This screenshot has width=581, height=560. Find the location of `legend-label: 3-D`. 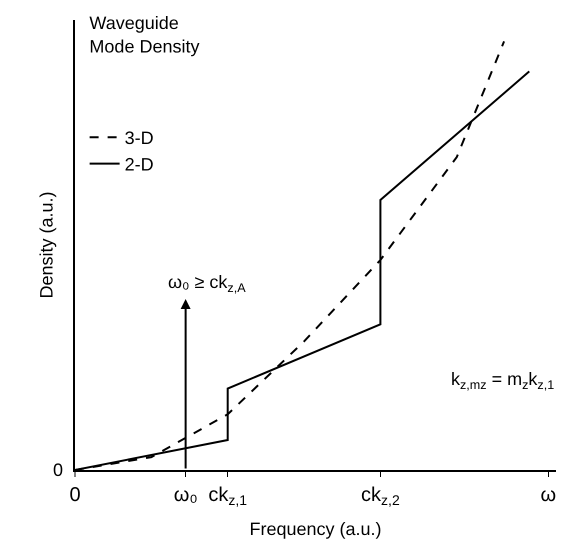

legend-label: 3-D is located at coordinates (139, 138).